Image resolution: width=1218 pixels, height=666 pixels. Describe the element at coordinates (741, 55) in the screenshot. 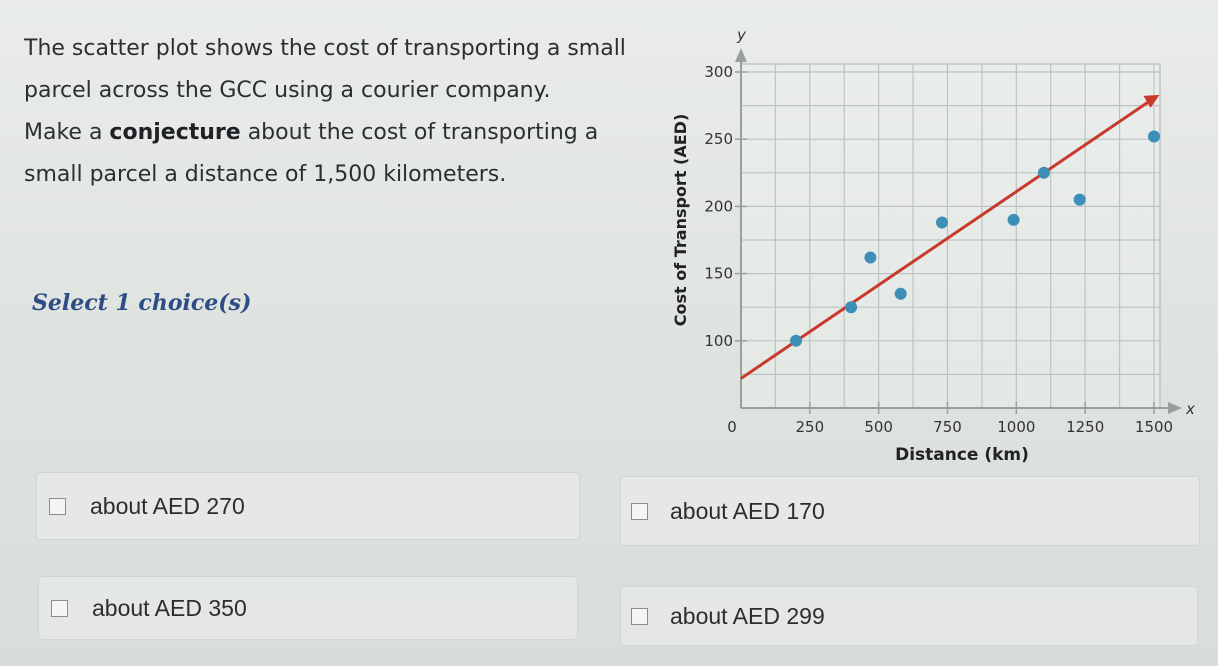

I see `y-axis-arrow-icon` at that location.